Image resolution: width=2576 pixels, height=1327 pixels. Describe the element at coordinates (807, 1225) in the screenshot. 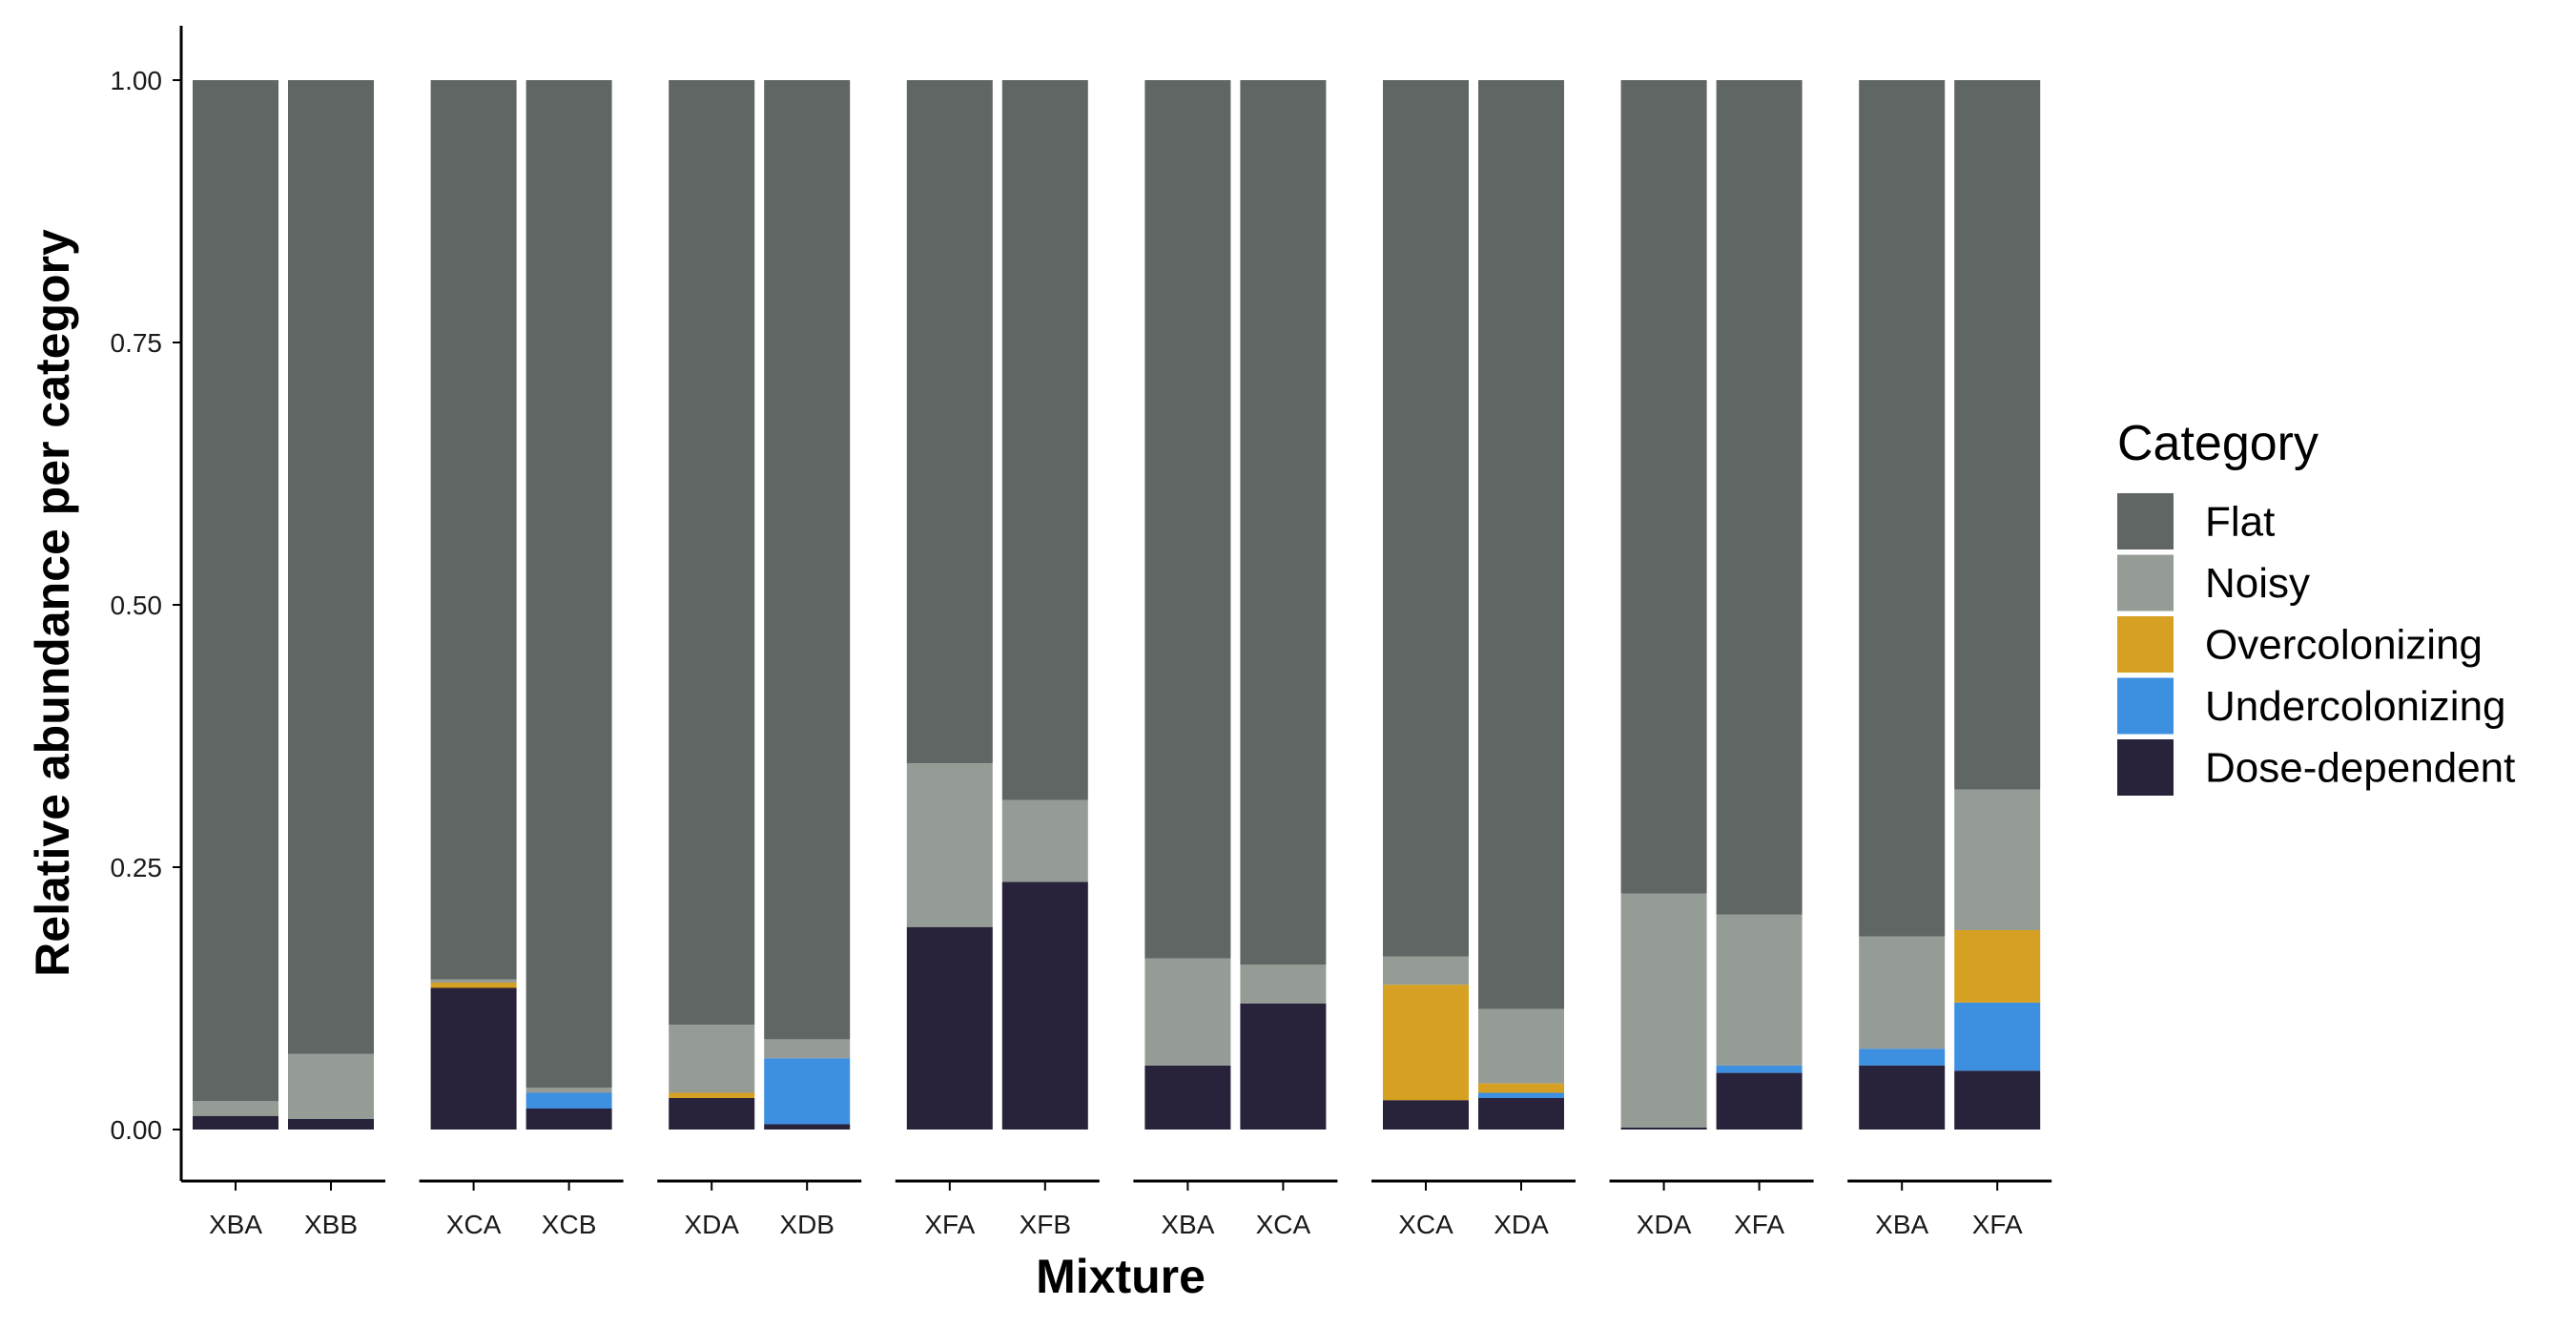

I see `x-tick-label: XDB` at that location.